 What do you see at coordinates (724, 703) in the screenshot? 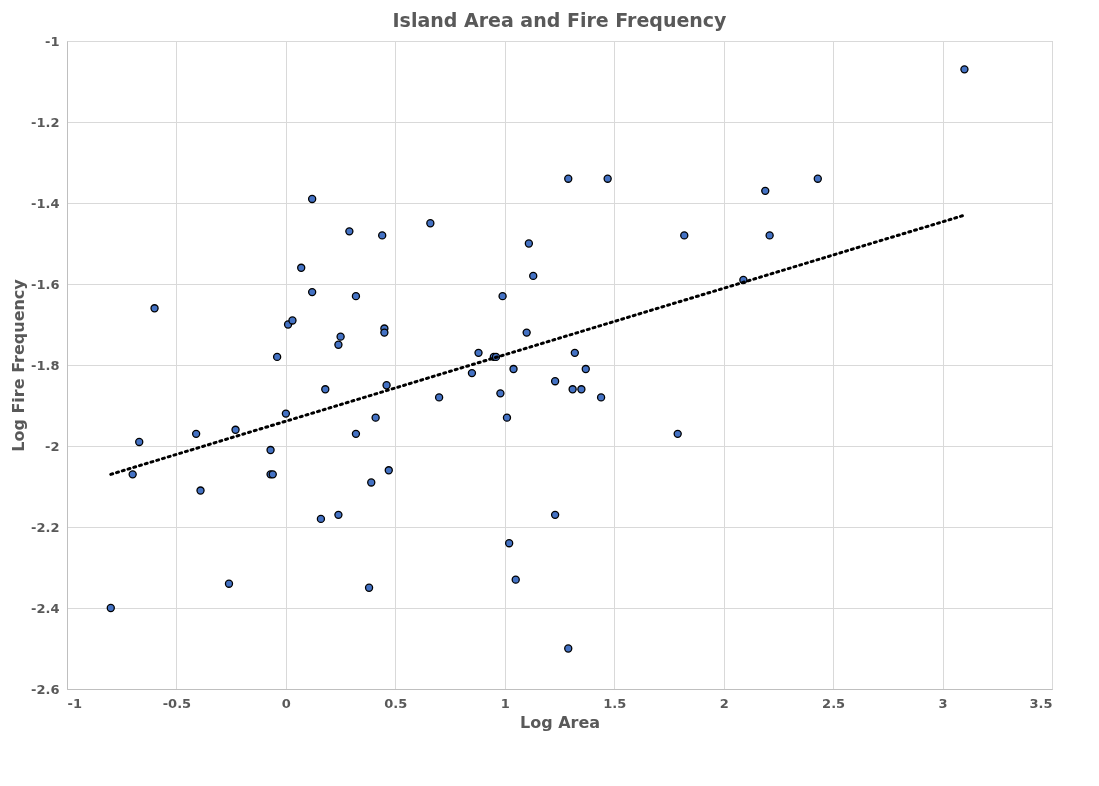
I see `x-tick-label: 2` at bounding box center [724, 703].